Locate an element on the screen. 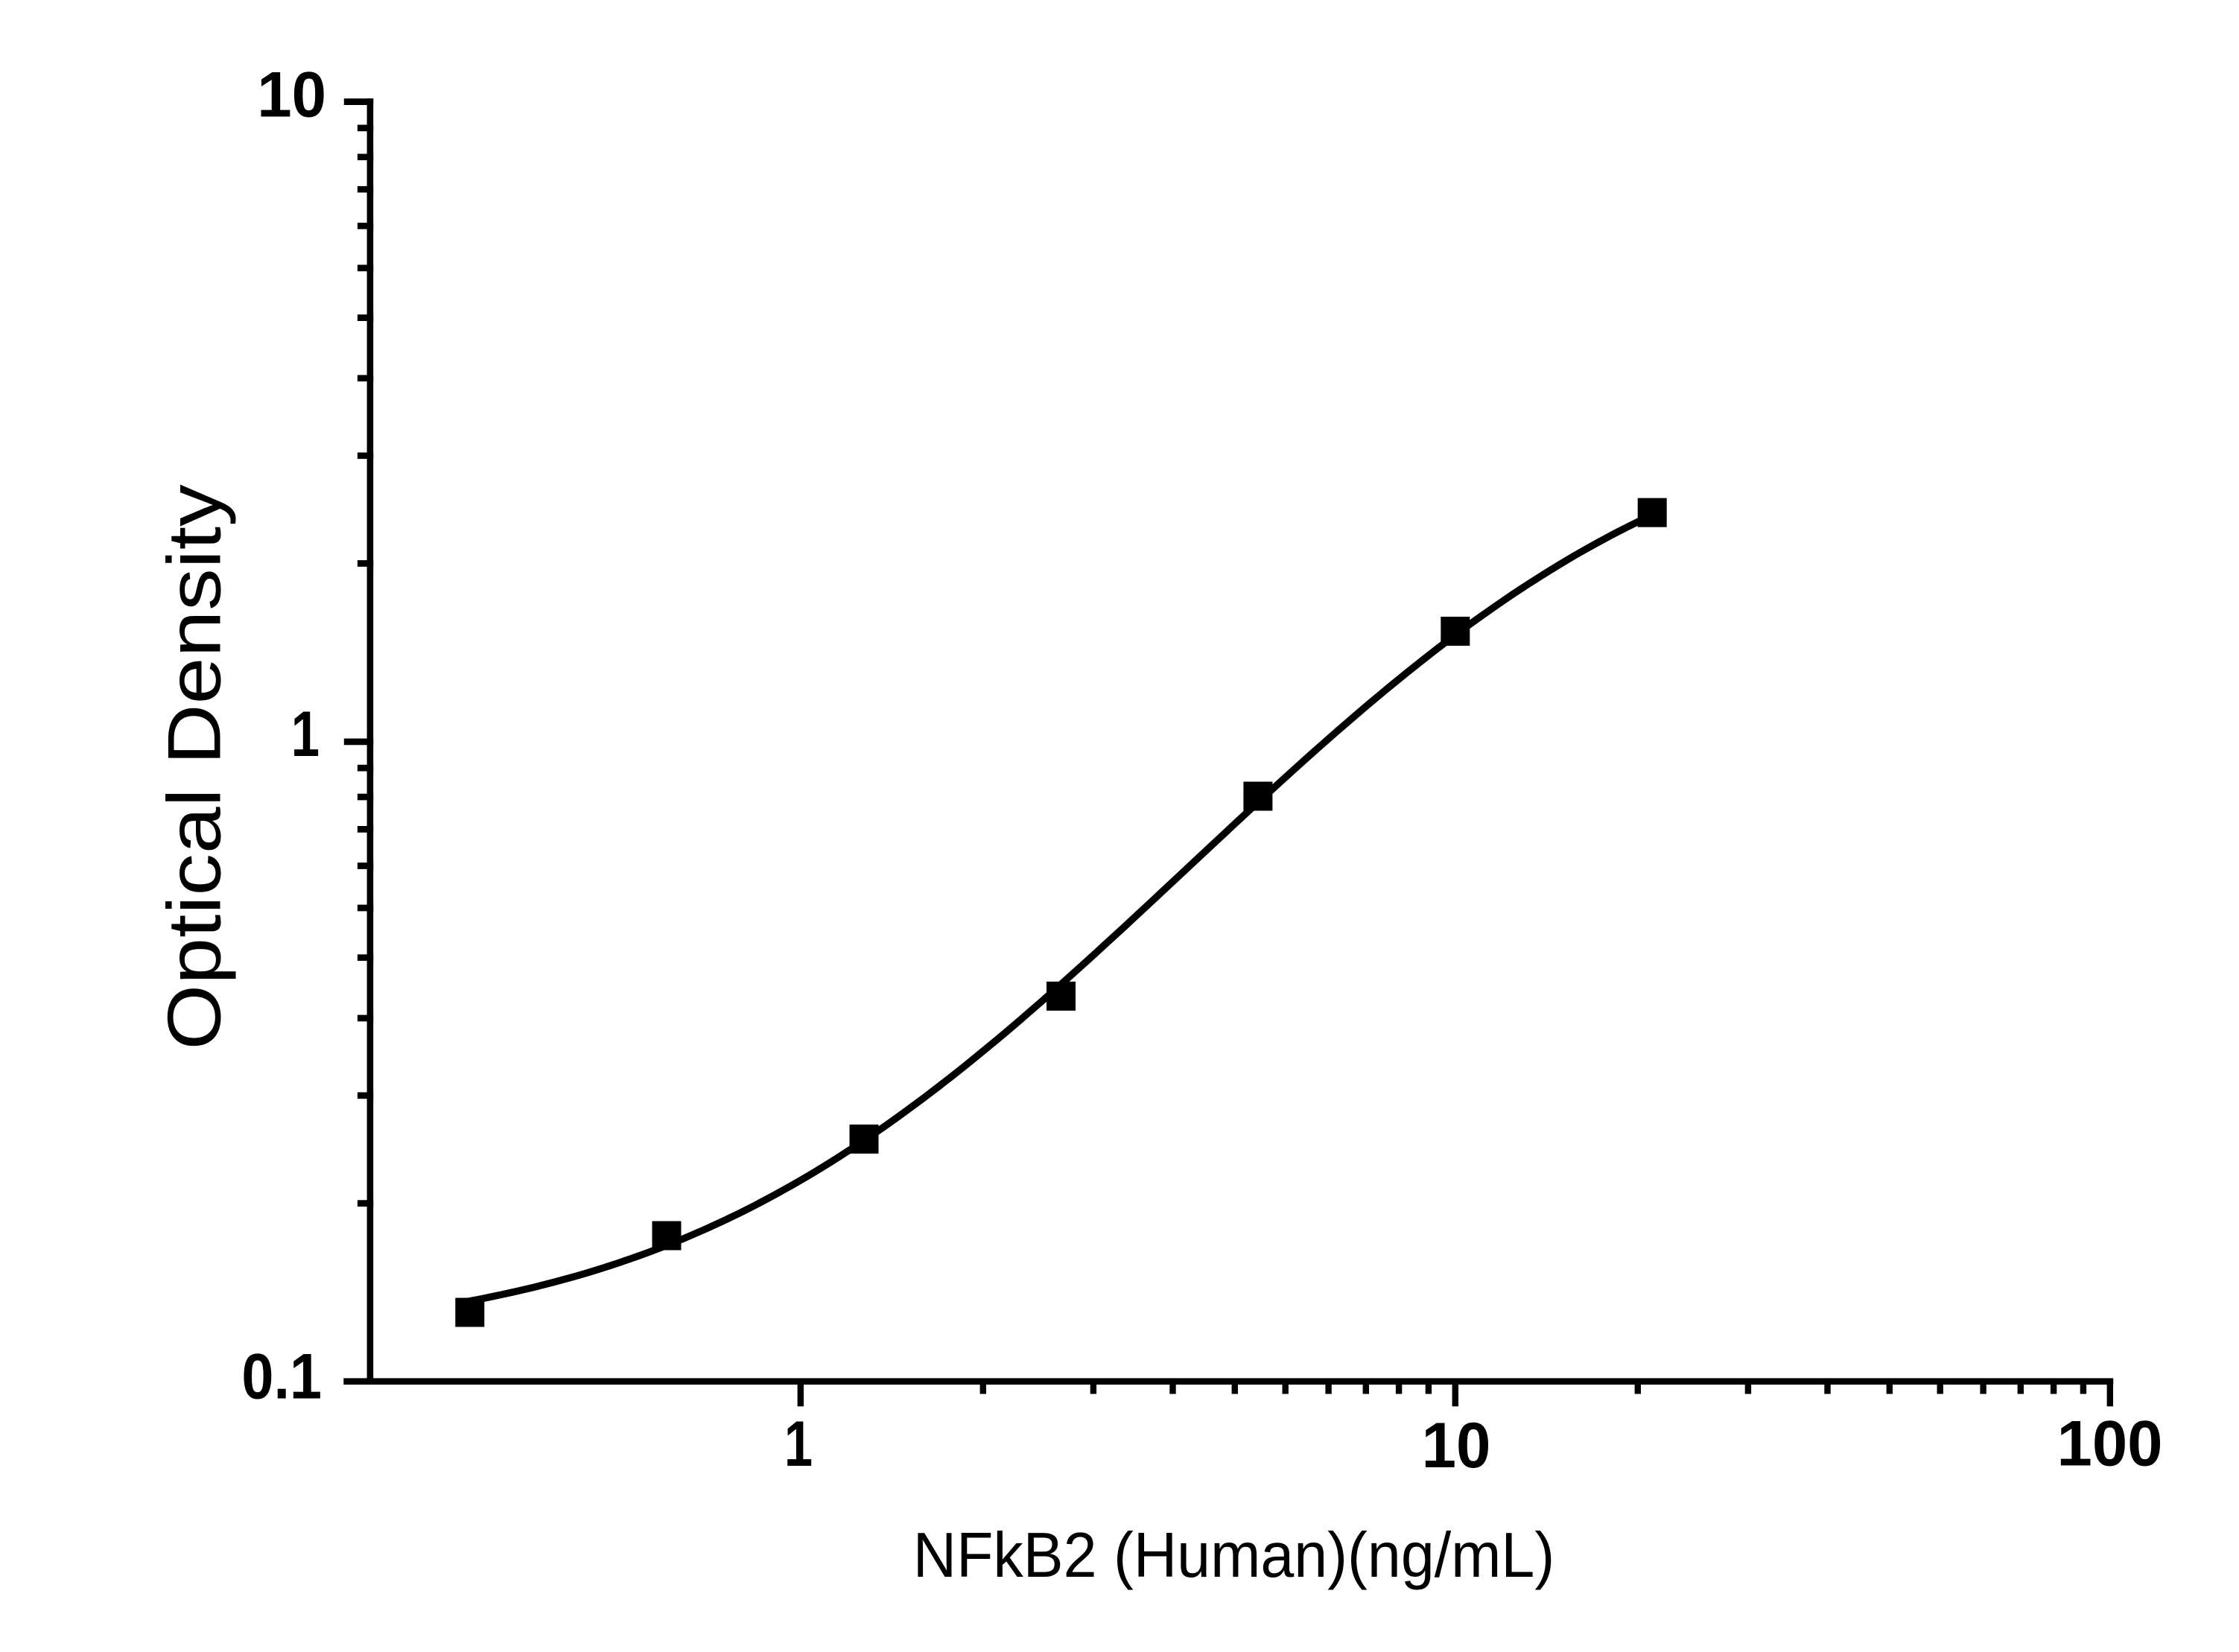 Image resolution: width=2239 pixels, height=1652 pixels. svg-text: 100 is located at coordinates (2109, 1443).